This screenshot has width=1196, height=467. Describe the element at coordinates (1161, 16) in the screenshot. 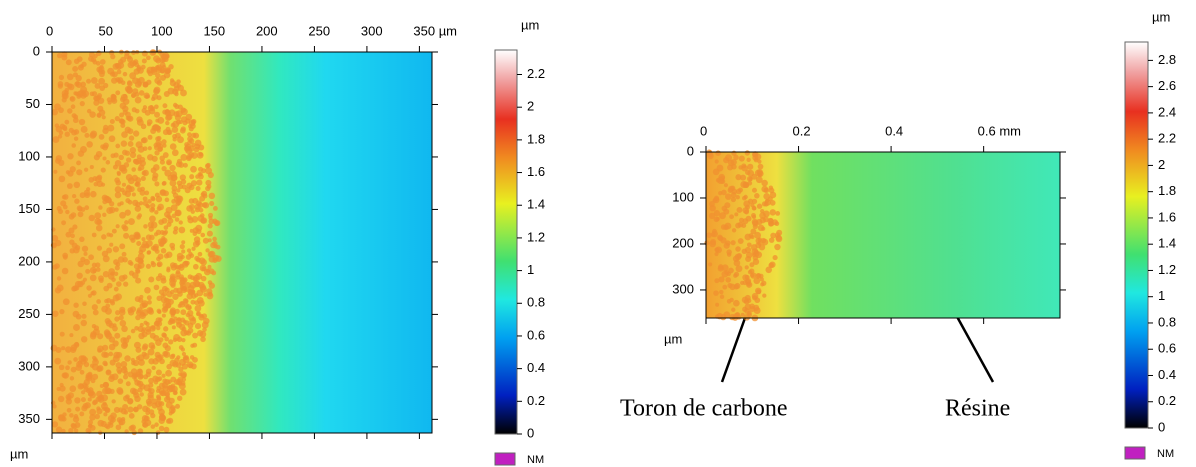

I see `colorbar-unit: µm` at that location.